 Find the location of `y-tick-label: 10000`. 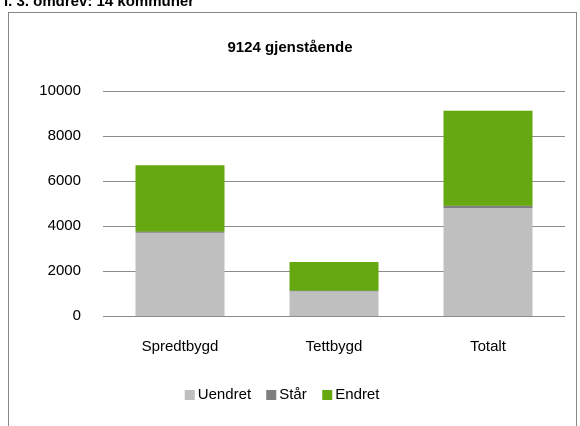

y-tick-label: 10000 is located at coordinates (60, 90).